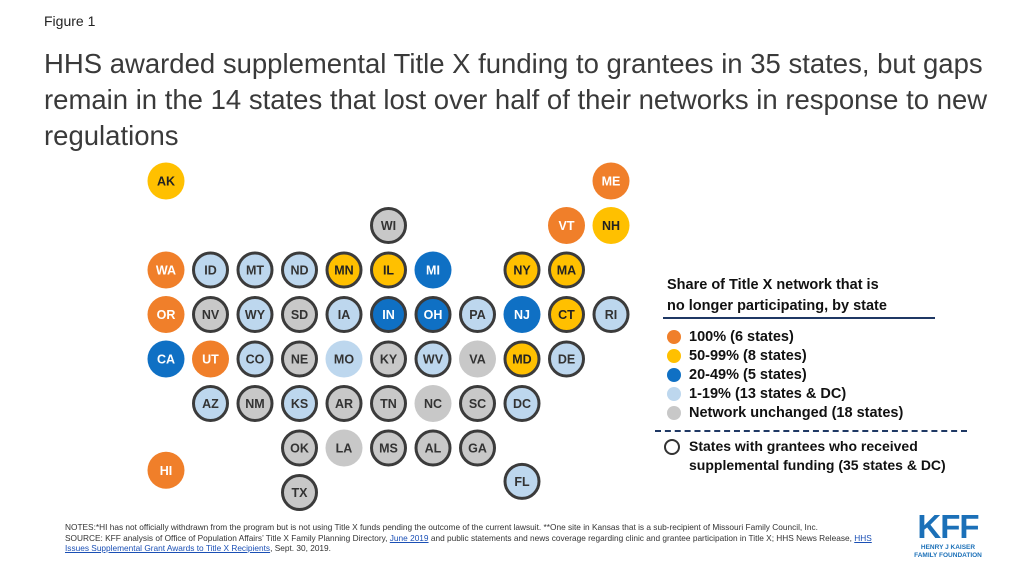 The image size is (1024, 576). What do you see at coordinates (299, 271) in the screenshot?
I see `state-label: ND` at bounding box center [299, 271].